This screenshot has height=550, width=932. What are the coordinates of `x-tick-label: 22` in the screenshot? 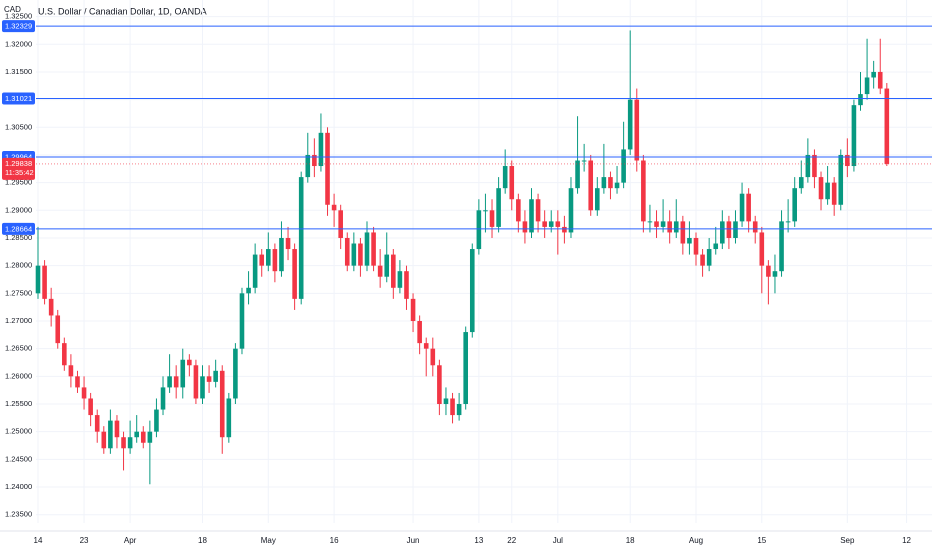 It's located at (511, 540).